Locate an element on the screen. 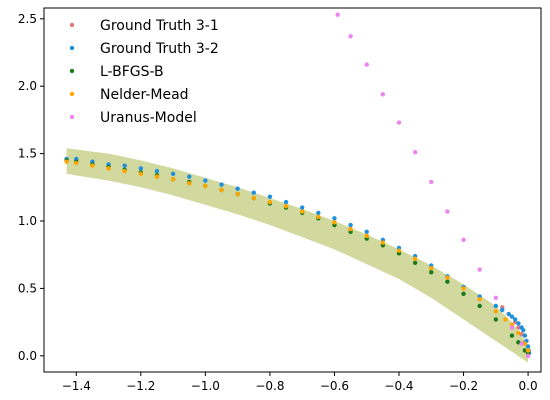 This screenshot has width=550, height=400. y-axis: 0.0 0.5 1.0 1.5 2.0 2.5 is located at coordinates (31, 187).